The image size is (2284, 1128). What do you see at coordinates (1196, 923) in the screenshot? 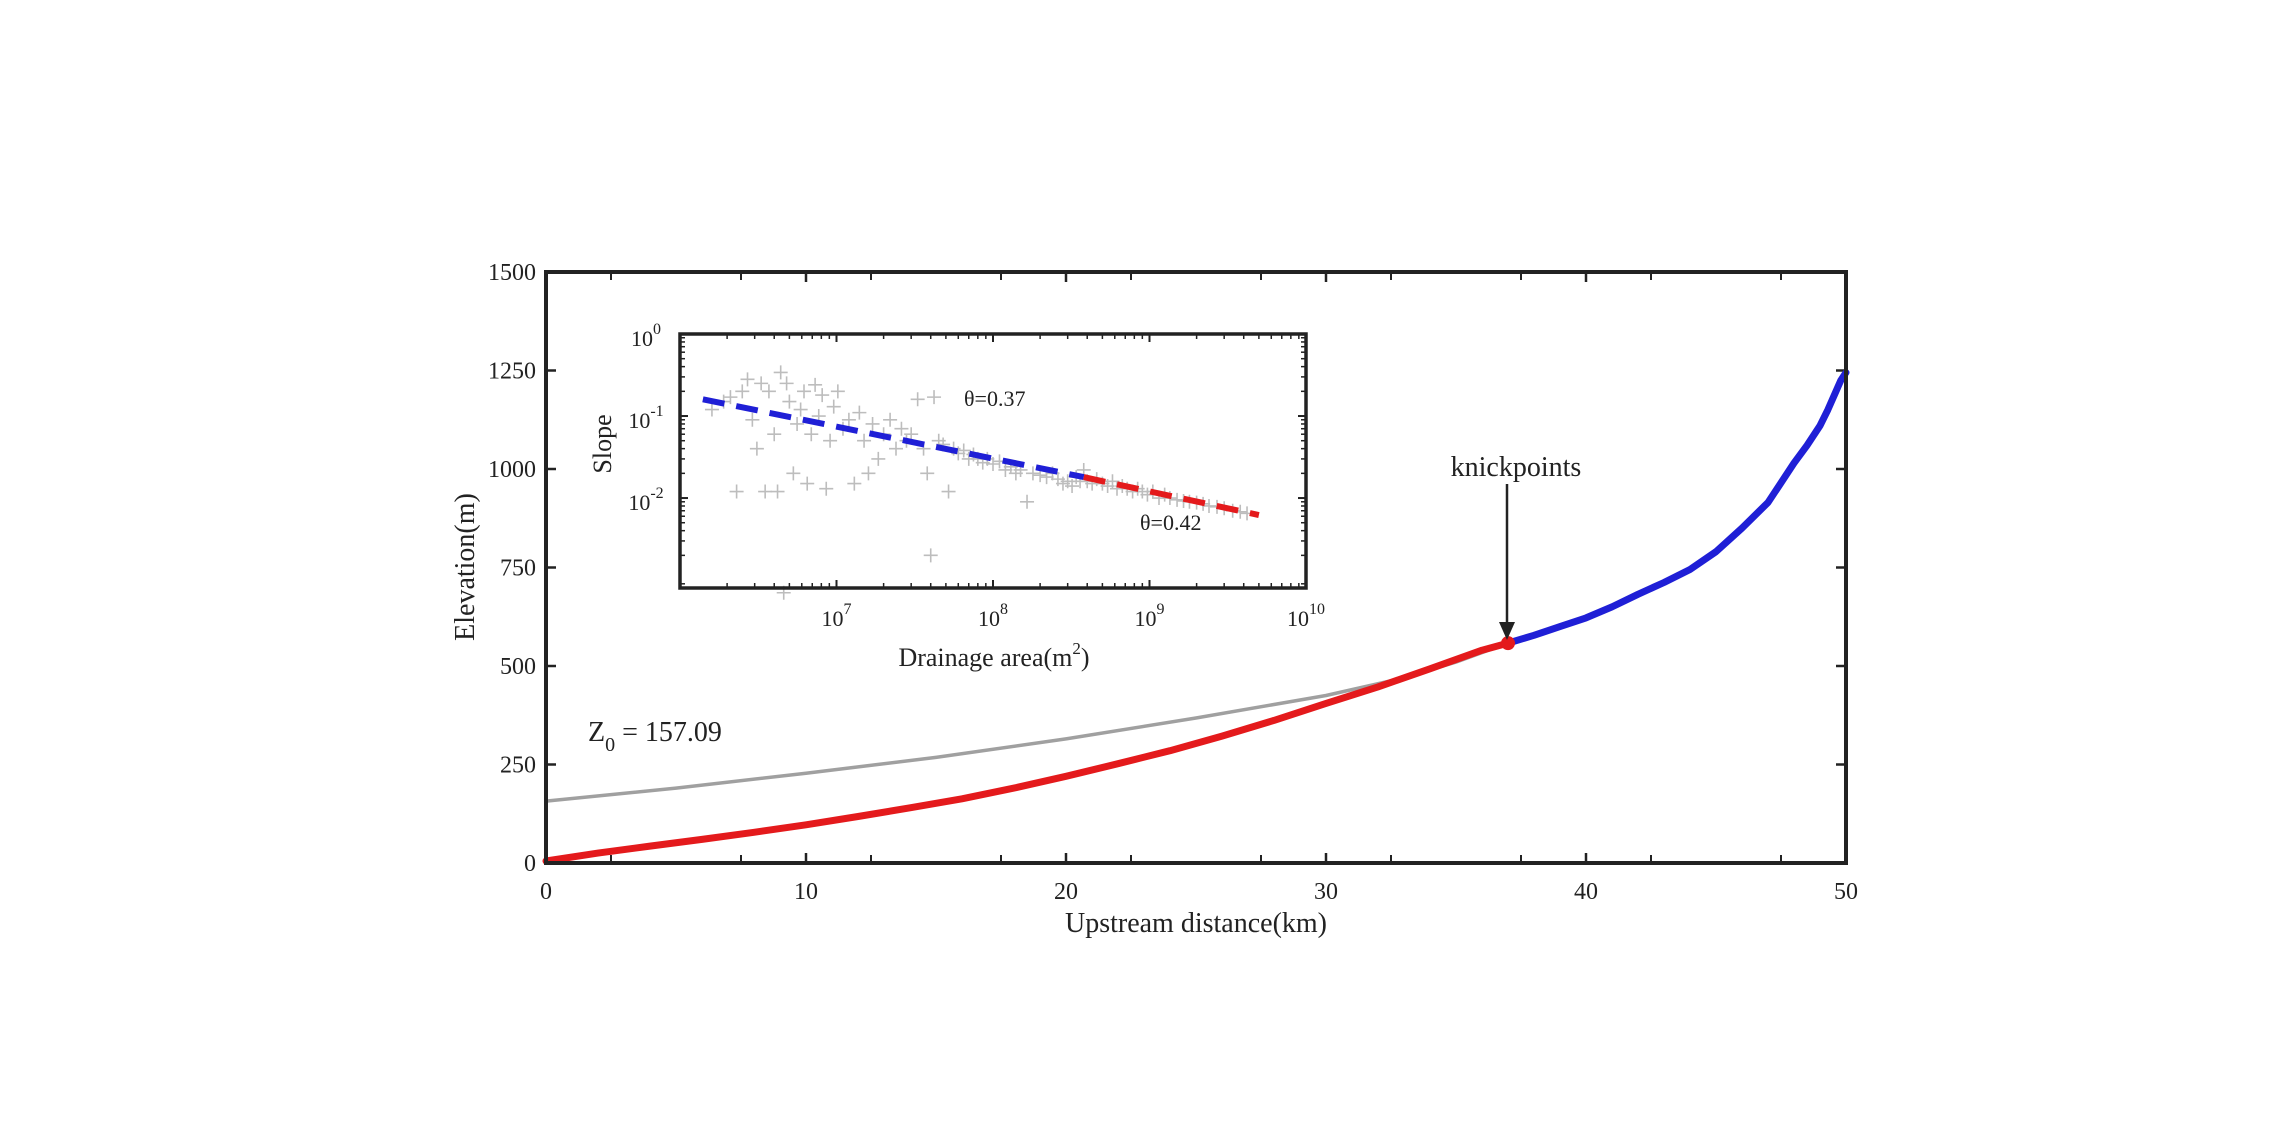
I see `main-x-axis-title: Upstream distance(km)` at bounding box center [1196, 923].